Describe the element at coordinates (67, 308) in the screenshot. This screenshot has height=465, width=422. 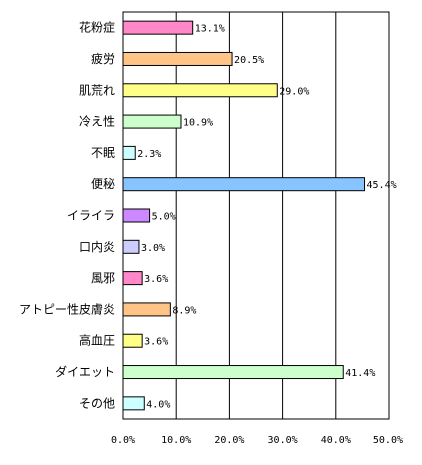
I see `category-label: アトピー性皮膚炎` at that location.